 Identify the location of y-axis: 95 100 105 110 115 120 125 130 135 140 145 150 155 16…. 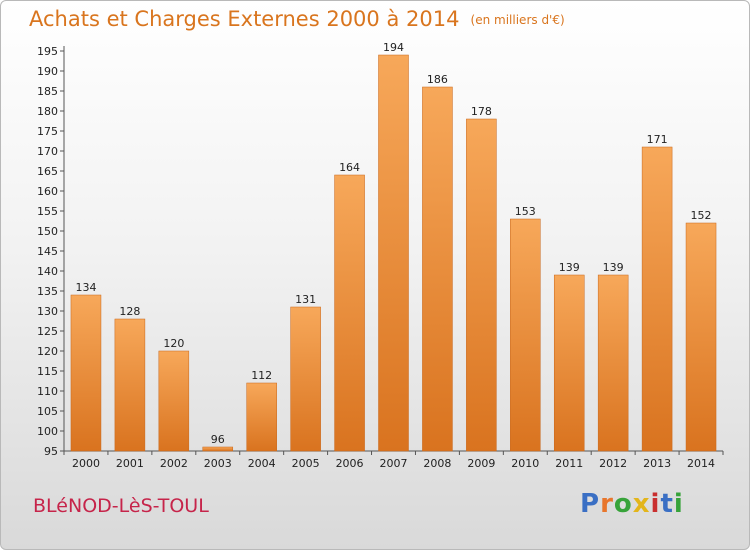
(51, 251).